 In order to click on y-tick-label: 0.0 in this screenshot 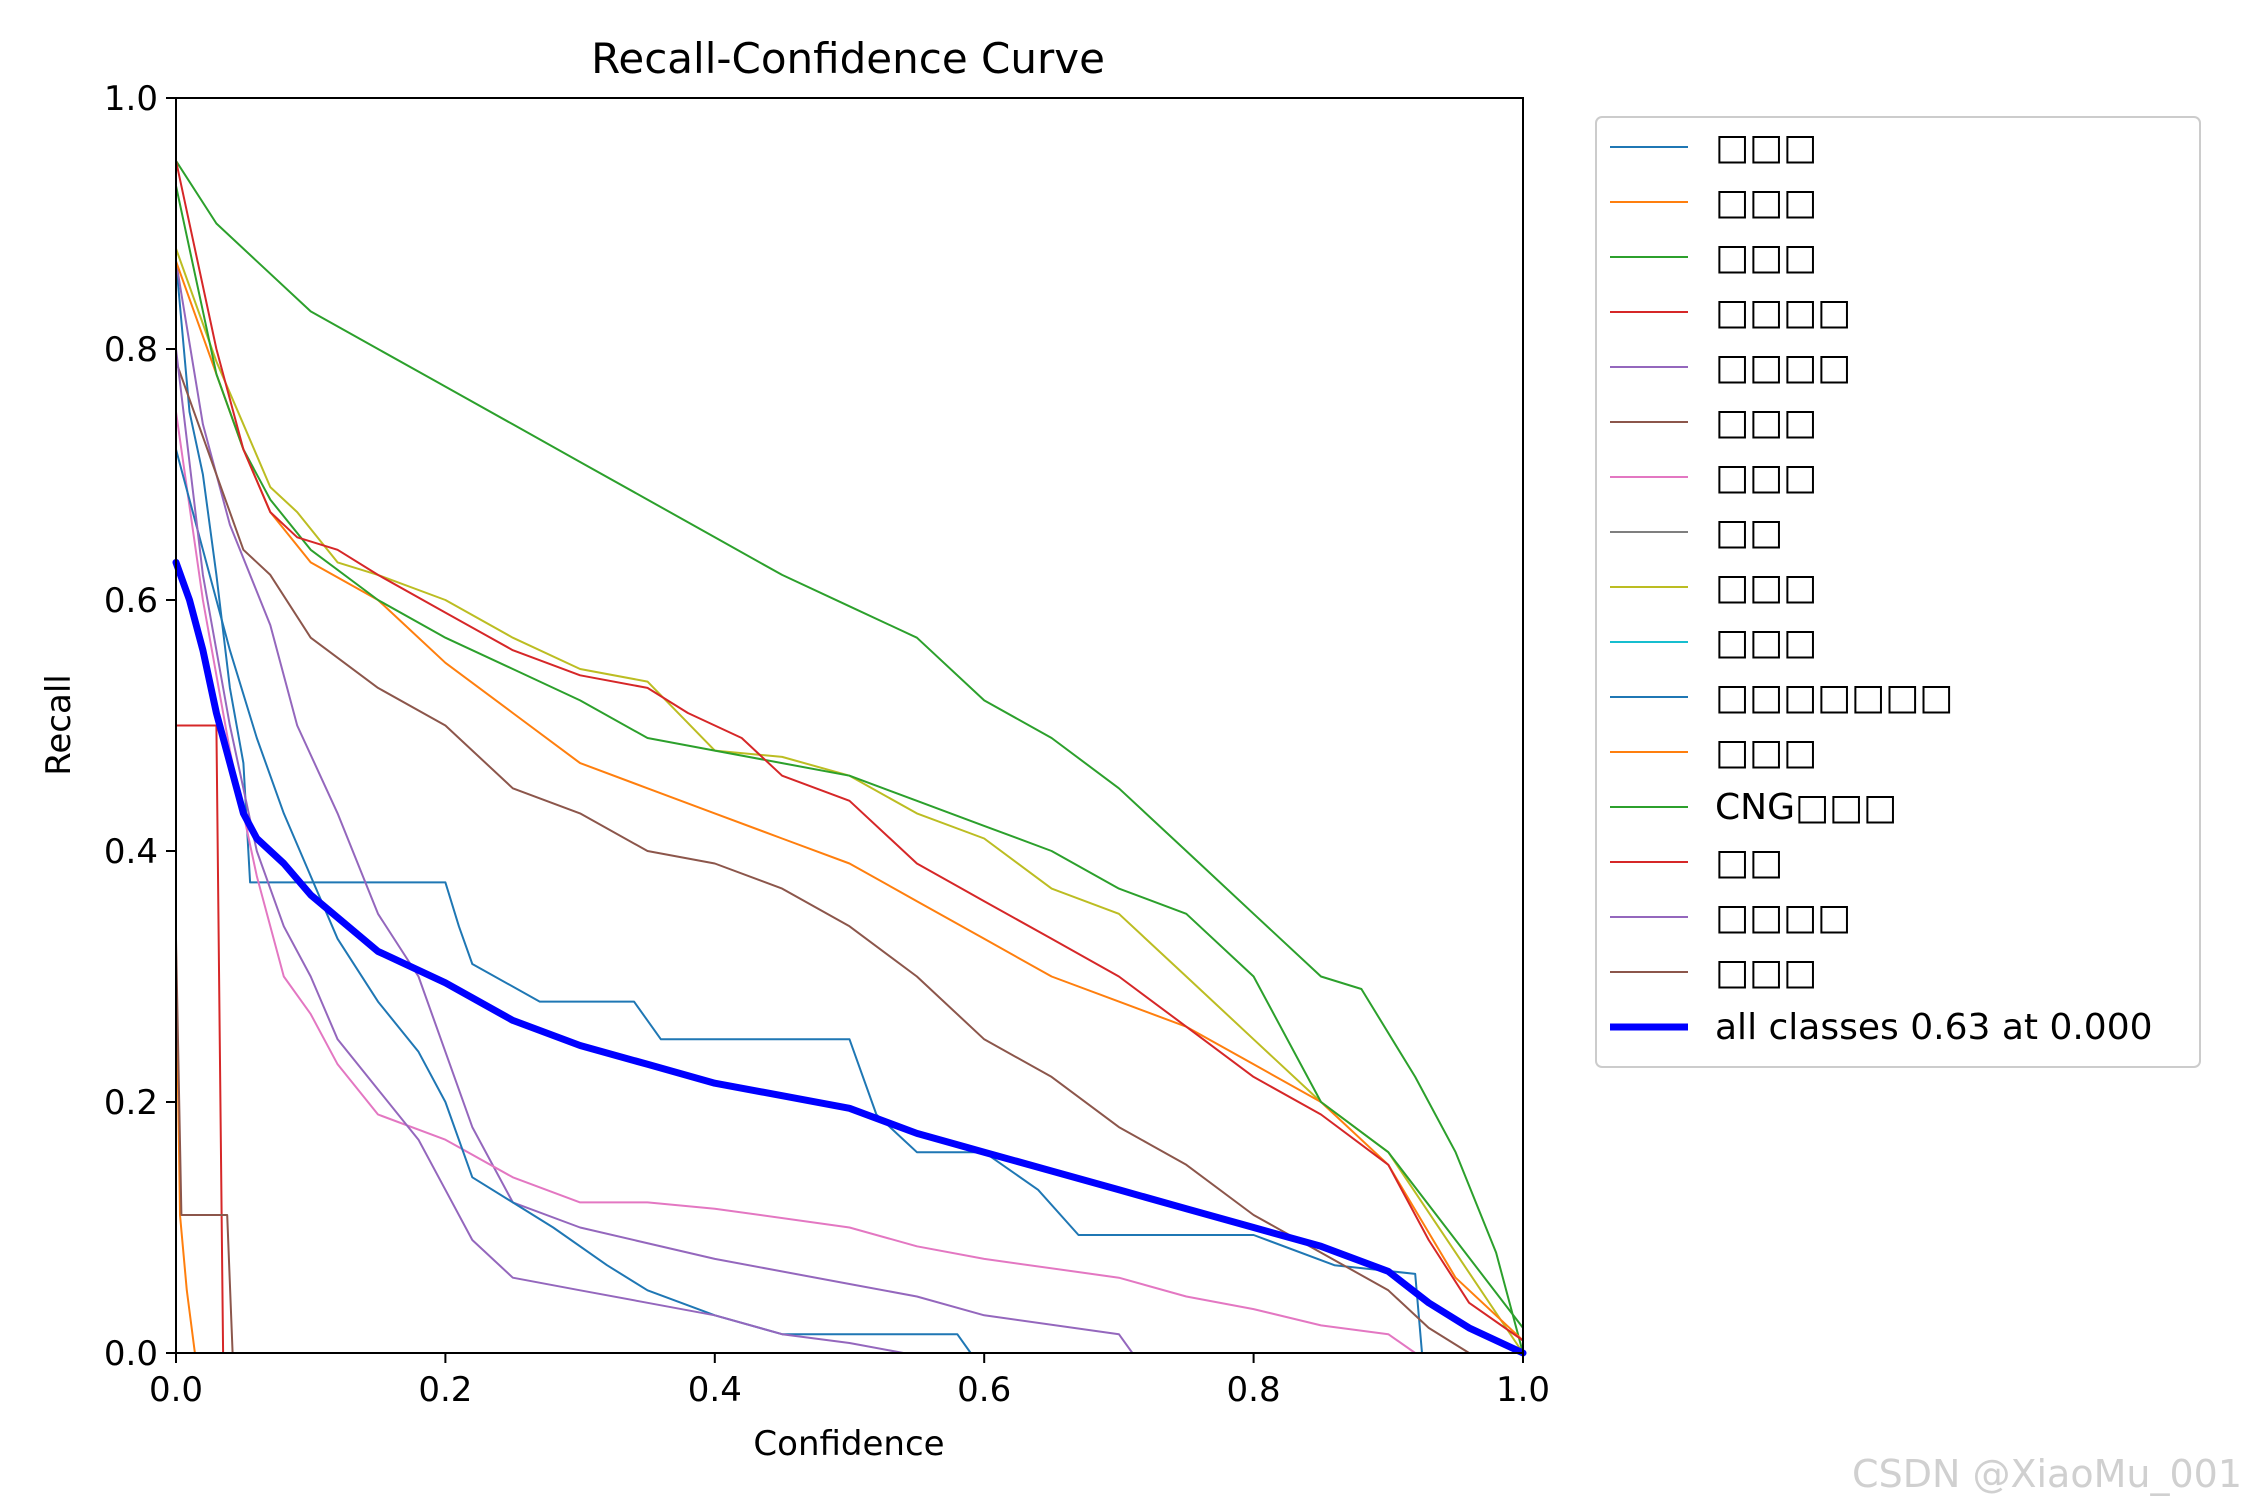, I will do `click(131, 1354)`.